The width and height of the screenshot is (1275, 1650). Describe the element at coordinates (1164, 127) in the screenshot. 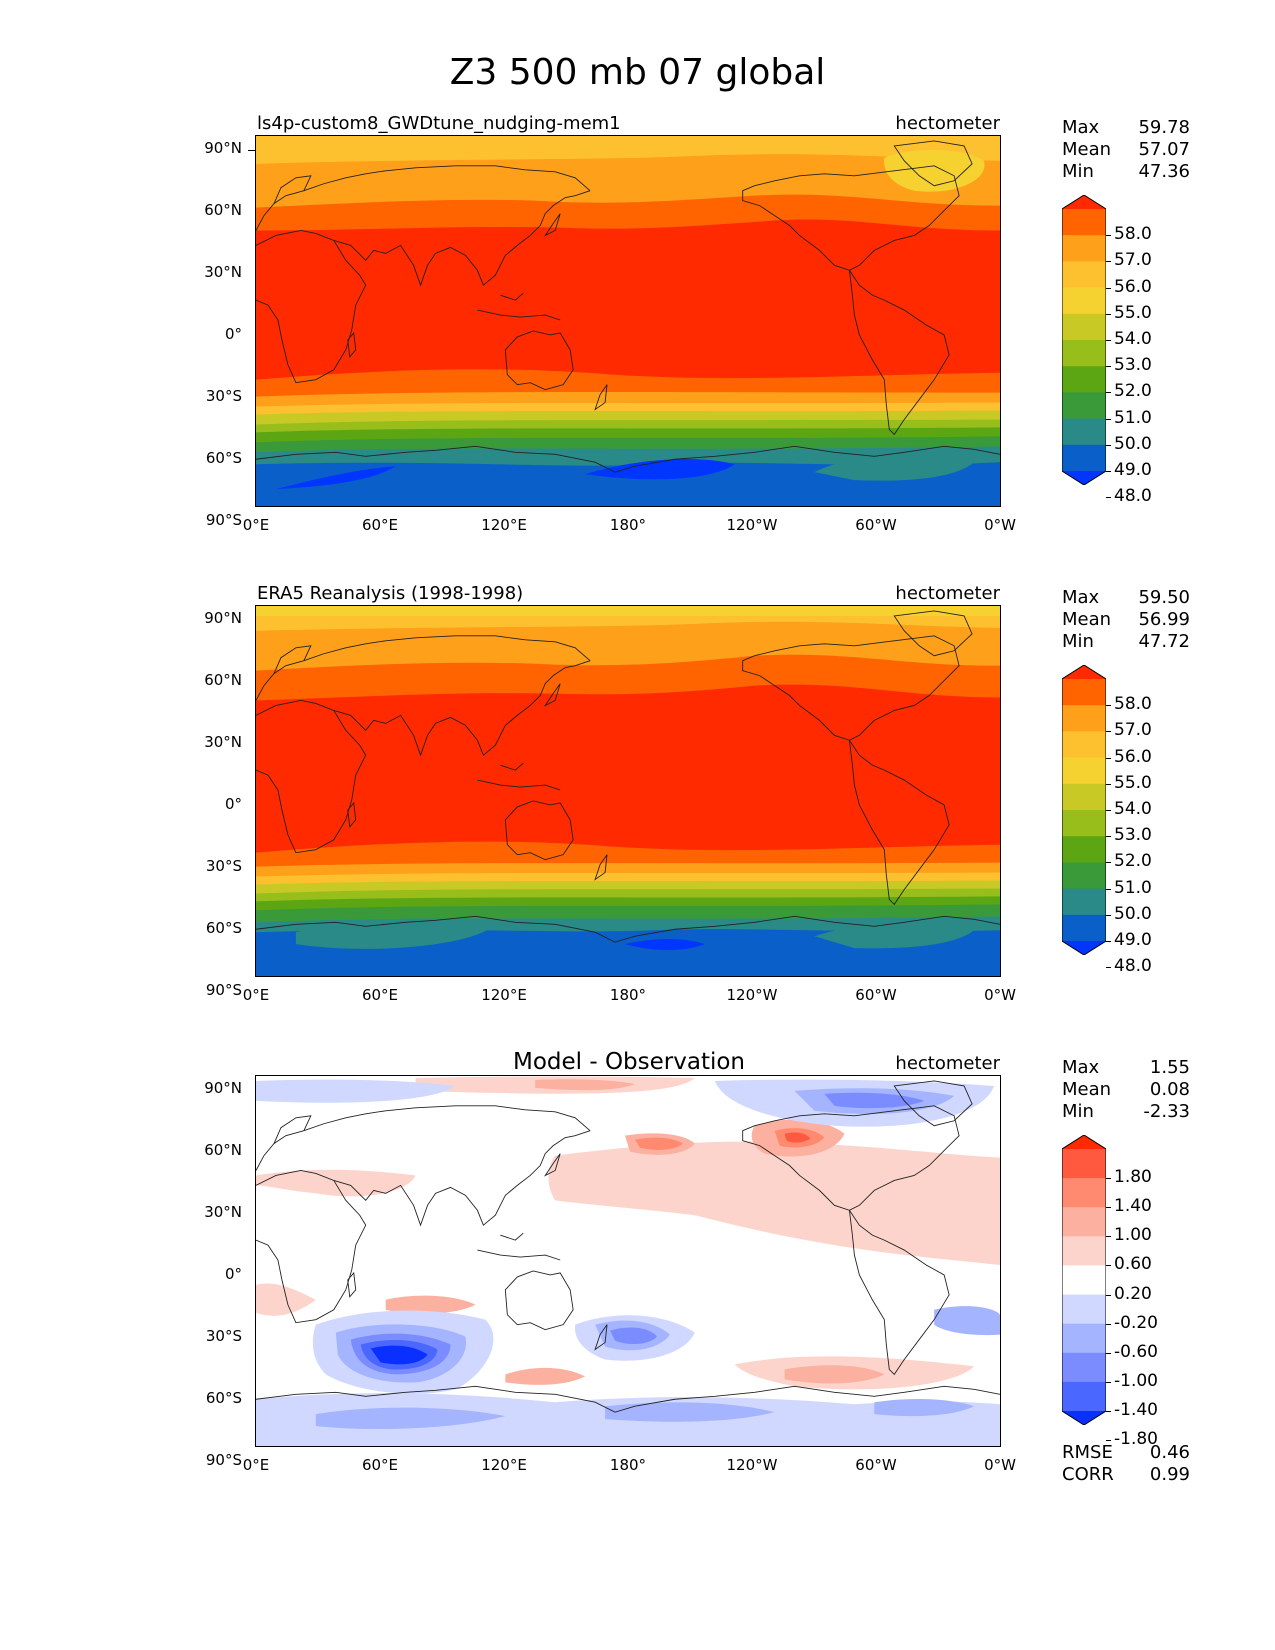

I see `stat-max: 59.78` at that location.